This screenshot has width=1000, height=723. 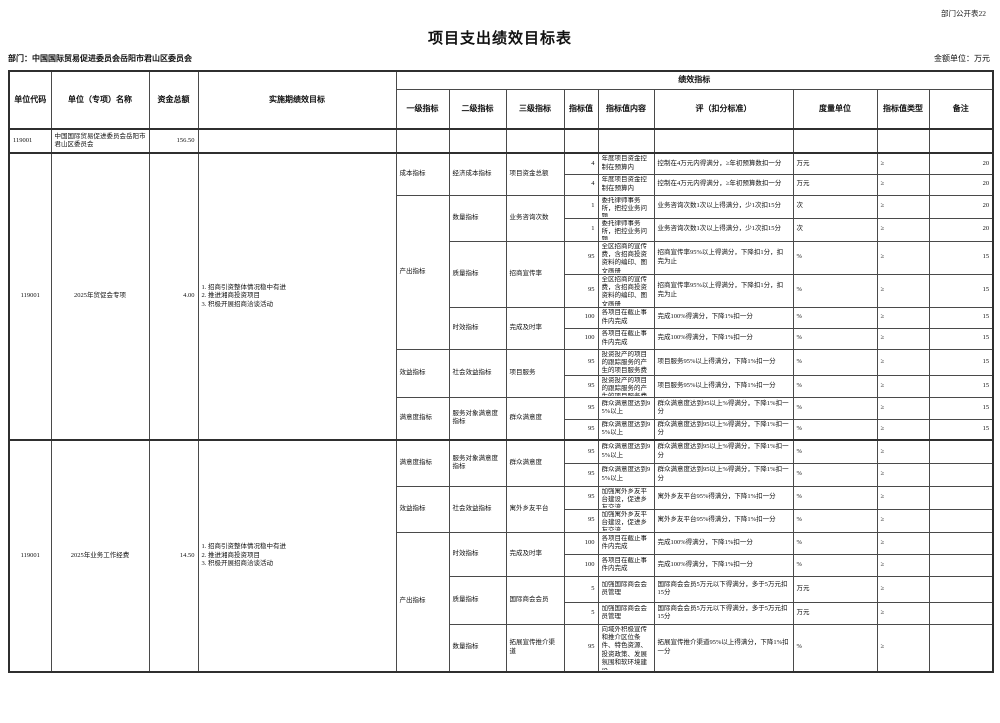 What do you see at coordinates (624, 184) in the screenshot?
I see `indicator-content-text: 年度项目资金控制在预算内` at bounding box center [624, 184].